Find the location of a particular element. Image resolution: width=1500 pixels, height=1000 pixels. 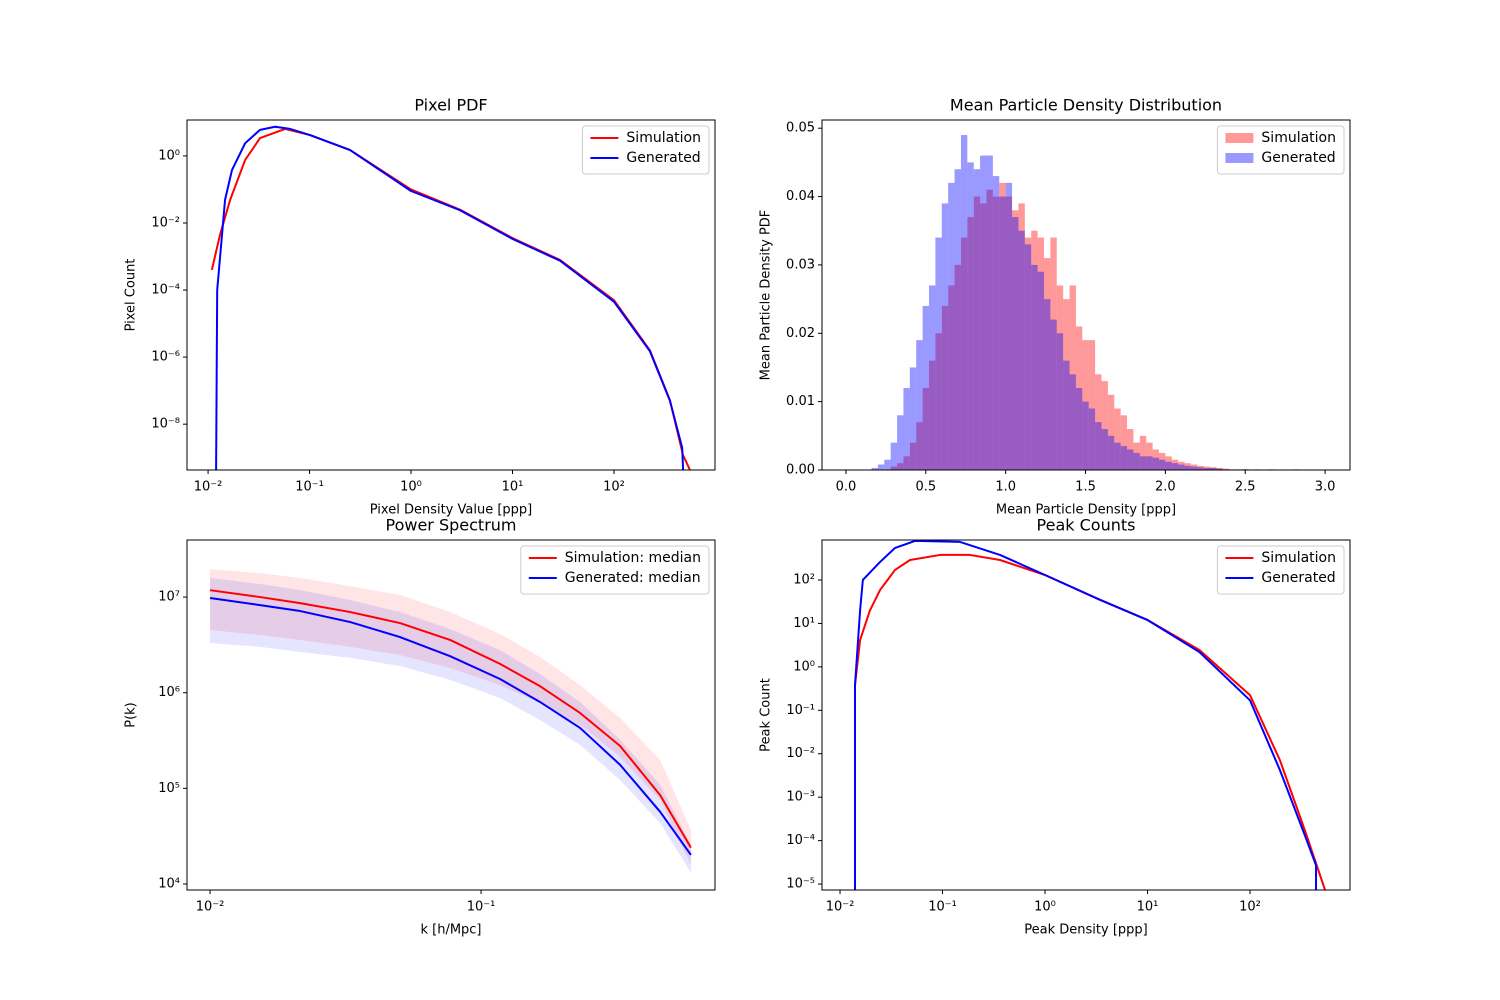

legend-label: Simulation: median is located at coordinates (633, 558).